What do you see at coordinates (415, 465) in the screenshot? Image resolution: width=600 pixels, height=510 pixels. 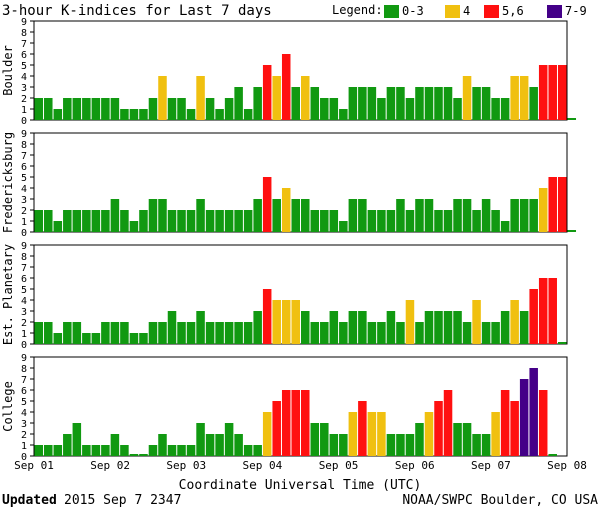 I see `x-tick-label: Sep 06` at bounding box center [415, 465].